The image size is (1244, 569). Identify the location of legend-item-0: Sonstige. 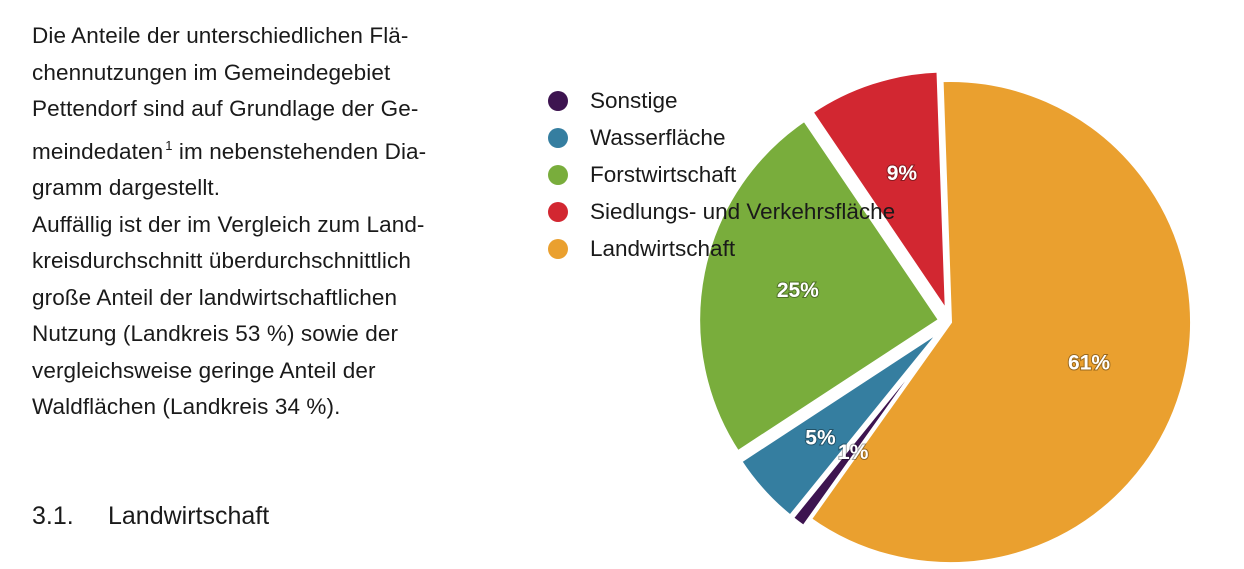
(721, 100).